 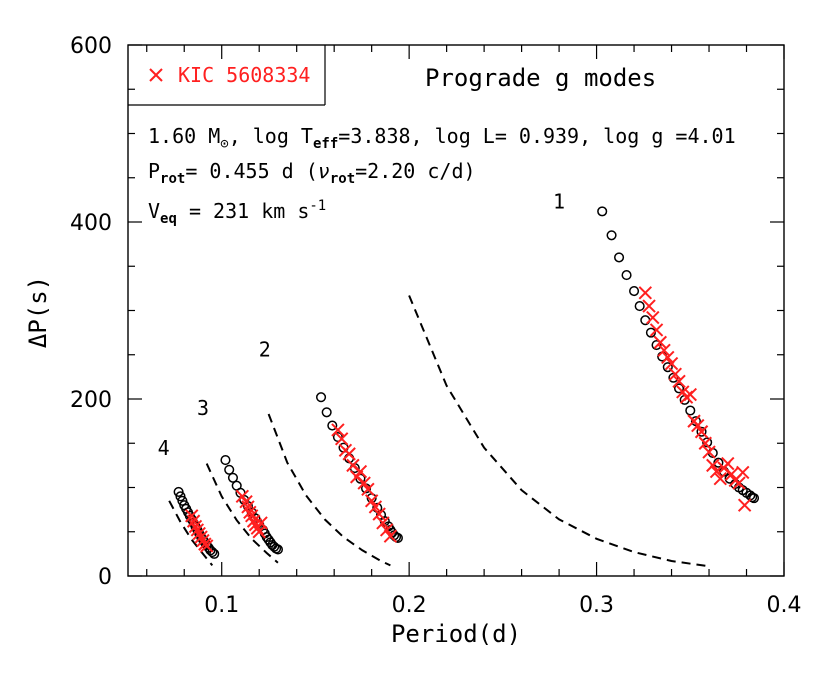 What do you see at coordinates (91, 400) in the screenshot?
I see `y-tick-label: 200` at bounding box center [91, 400].